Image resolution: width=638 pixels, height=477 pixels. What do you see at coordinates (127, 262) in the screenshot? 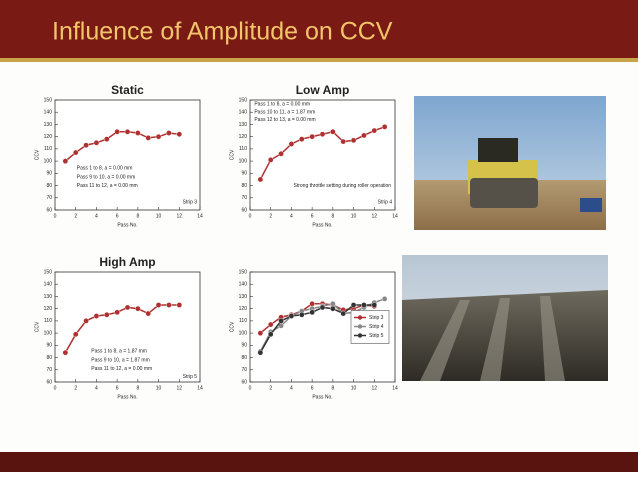
I see `chart-title: High Amp` at bounding box center [127, 262].